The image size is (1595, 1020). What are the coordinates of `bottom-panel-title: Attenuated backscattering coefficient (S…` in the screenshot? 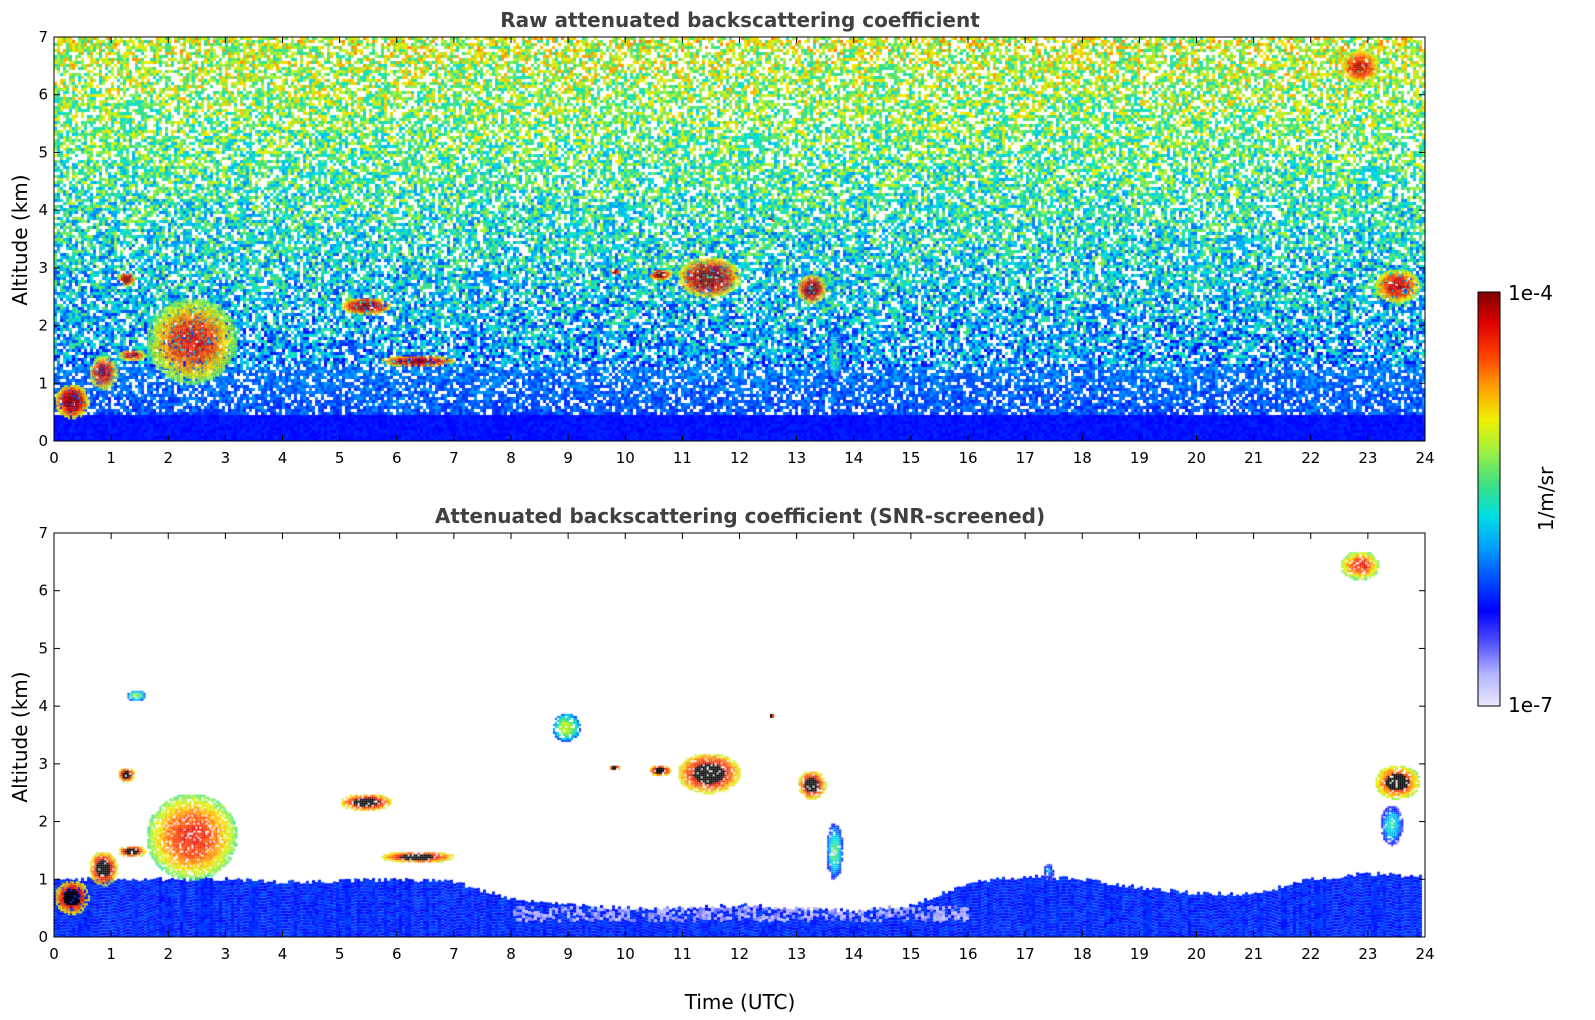 It's located at (740, 516).